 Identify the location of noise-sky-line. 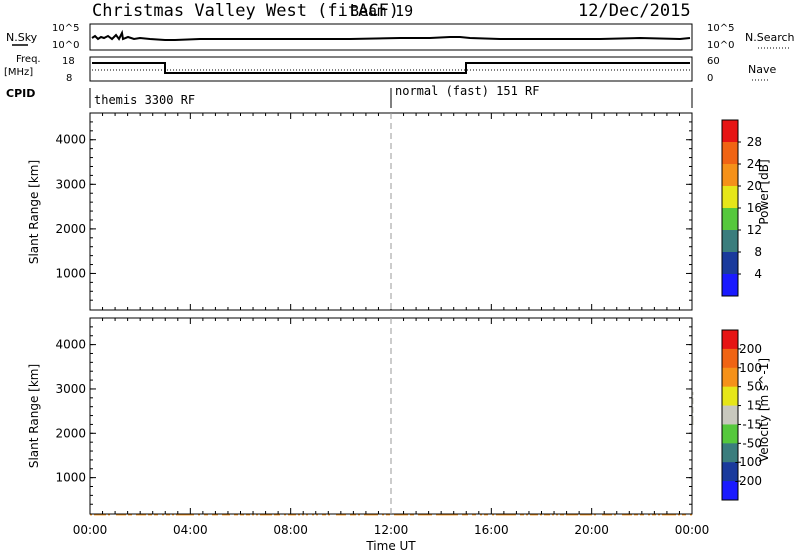
(391, 35).